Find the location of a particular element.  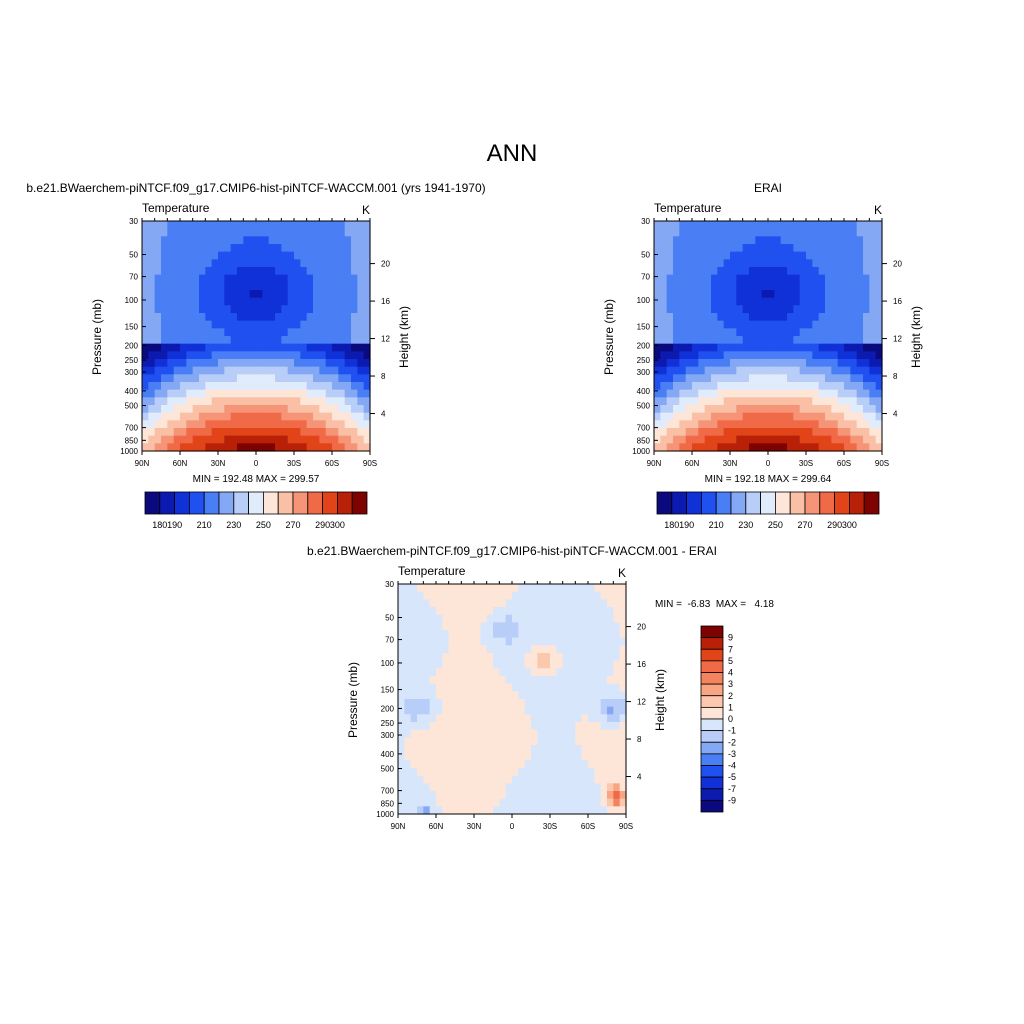

y-tick-label: 100 is located at coordinates (132, 300).